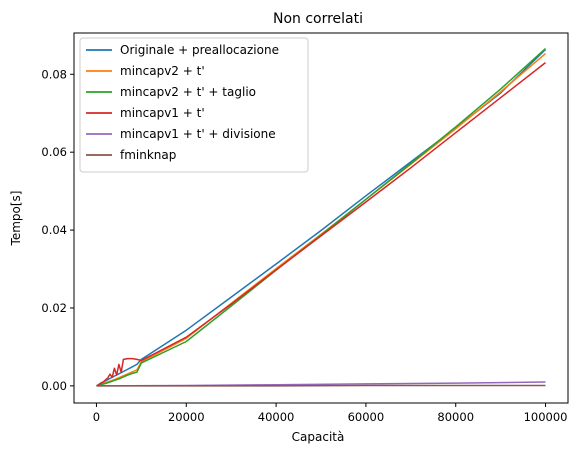 The height and width of the screenshot is (455, 579). What do you see at coordinates (188, 92) in the screenshot?
I see `legend-entry: mincapv2 + t' + taglio` at bounding box center [188, 92].